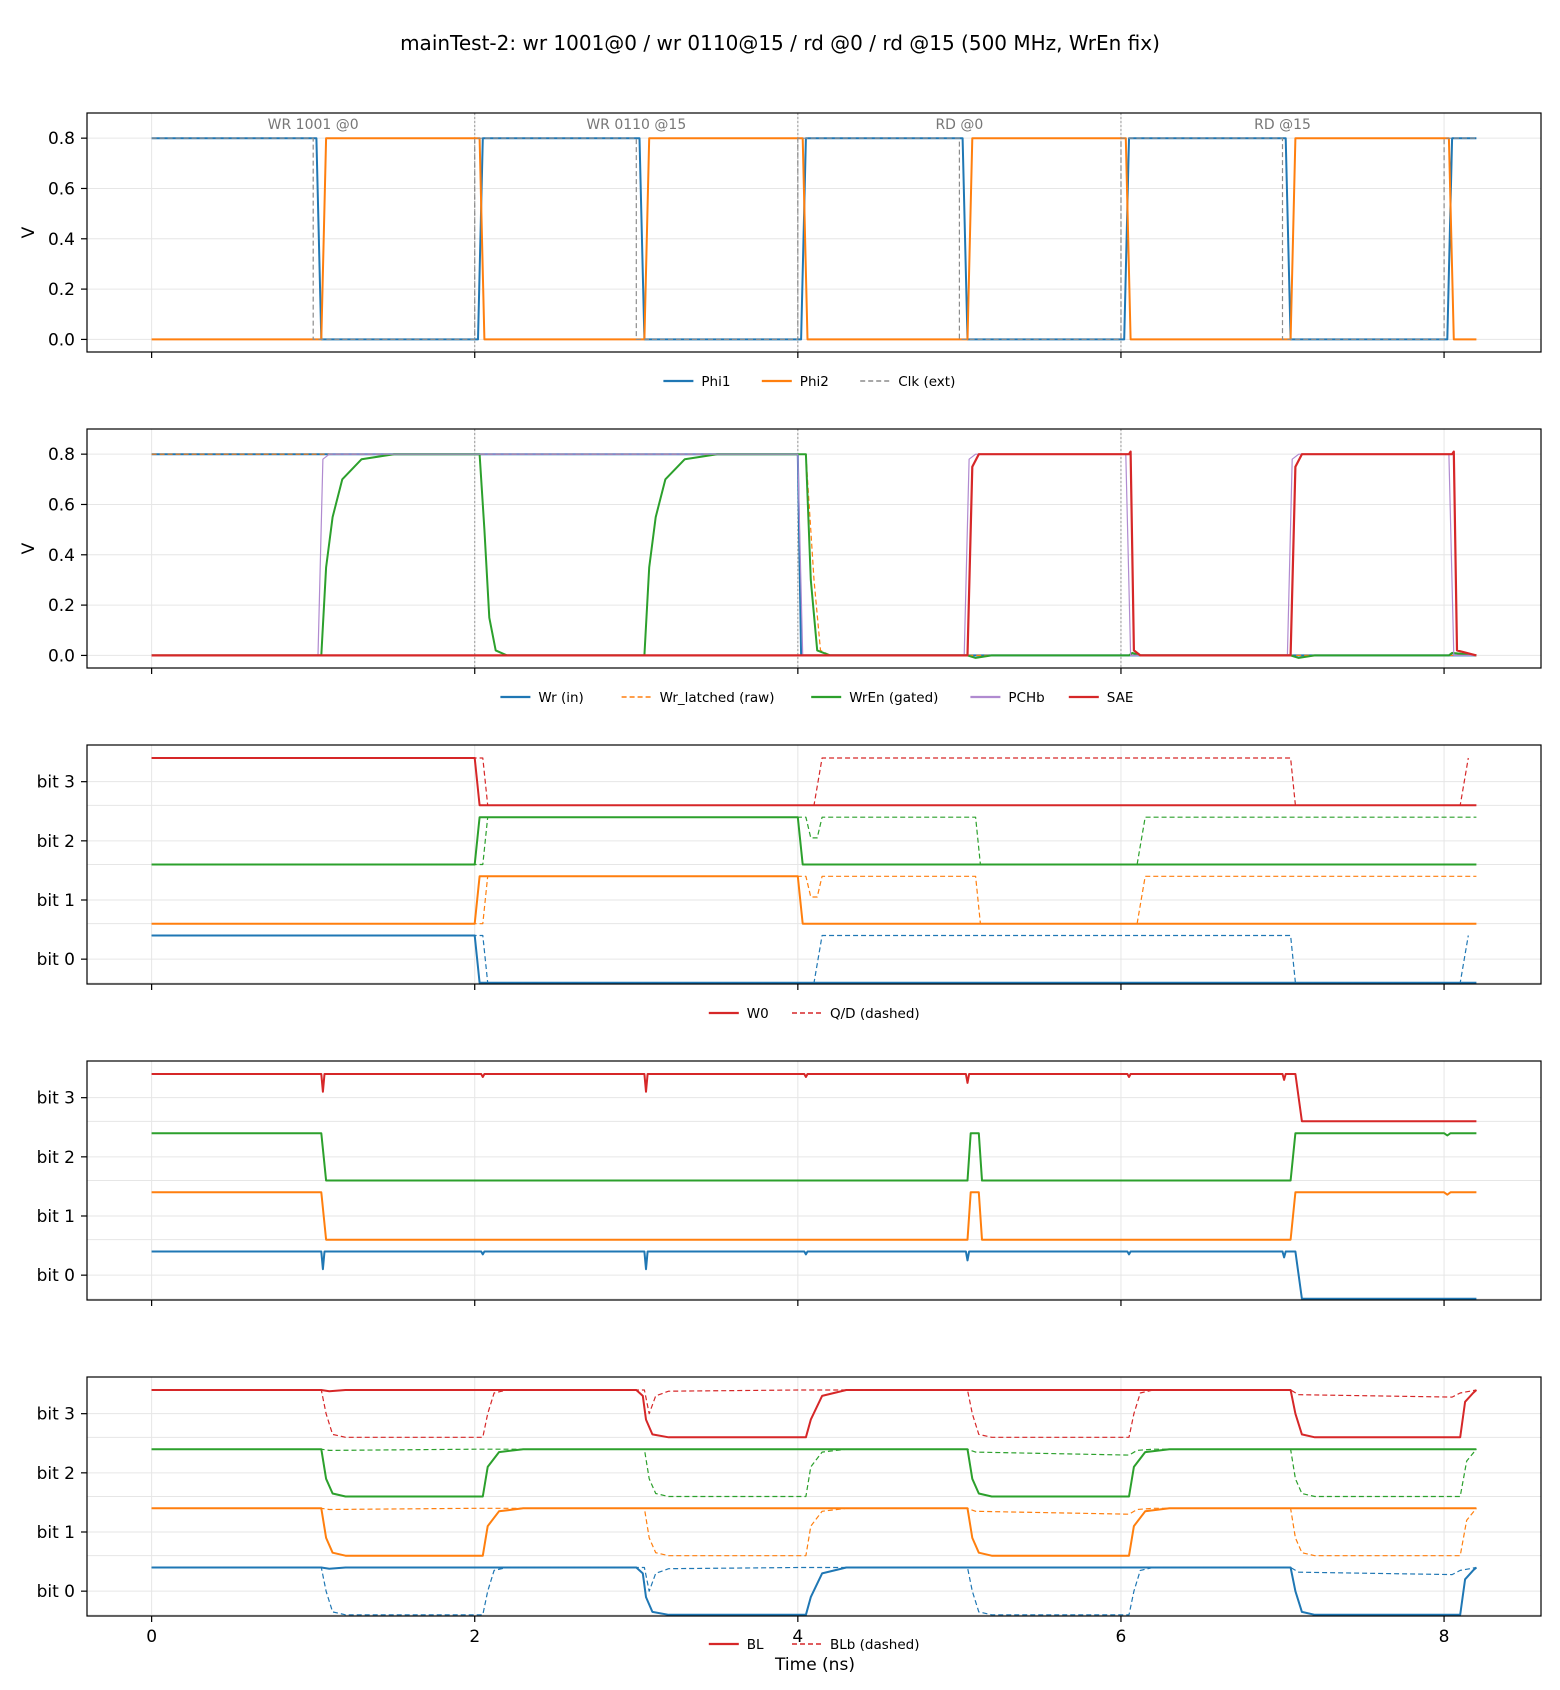  I want to click on legend-item: W0, so click(738, 1014).